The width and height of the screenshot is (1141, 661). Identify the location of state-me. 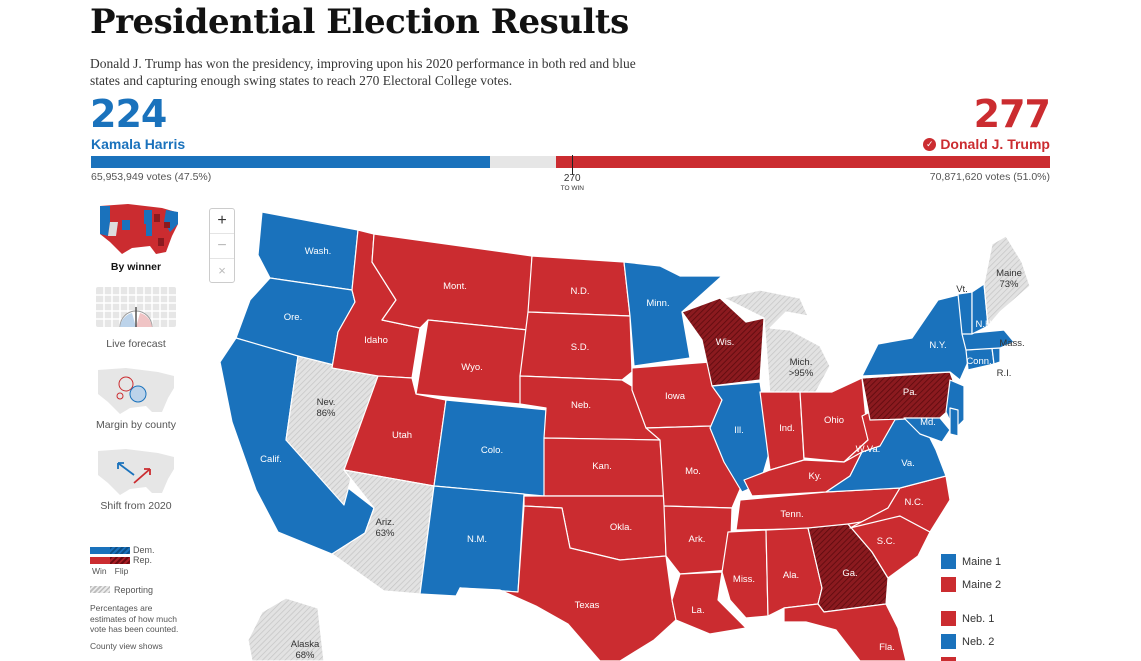
(1007, 281).